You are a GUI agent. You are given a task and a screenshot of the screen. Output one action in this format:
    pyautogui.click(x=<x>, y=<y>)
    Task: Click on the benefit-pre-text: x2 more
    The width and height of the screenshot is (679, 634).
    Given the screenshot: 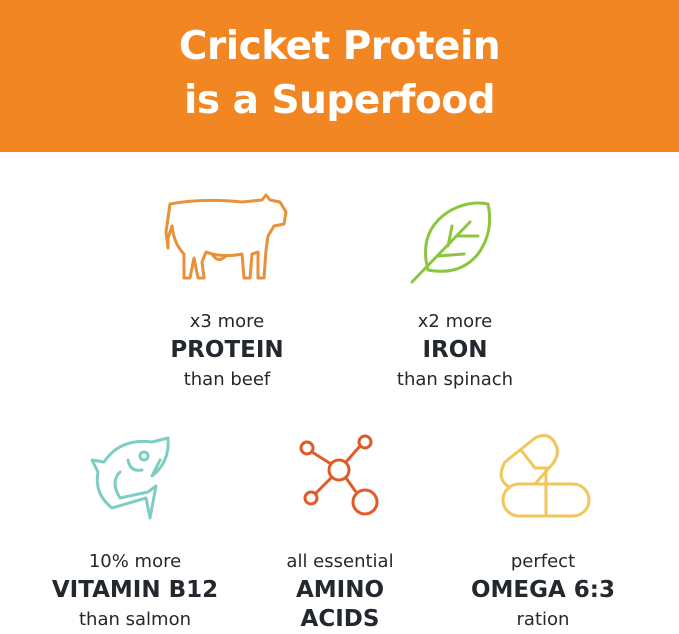 What is the action you would take?
    pyautogui.click(x=455, y=321)
    